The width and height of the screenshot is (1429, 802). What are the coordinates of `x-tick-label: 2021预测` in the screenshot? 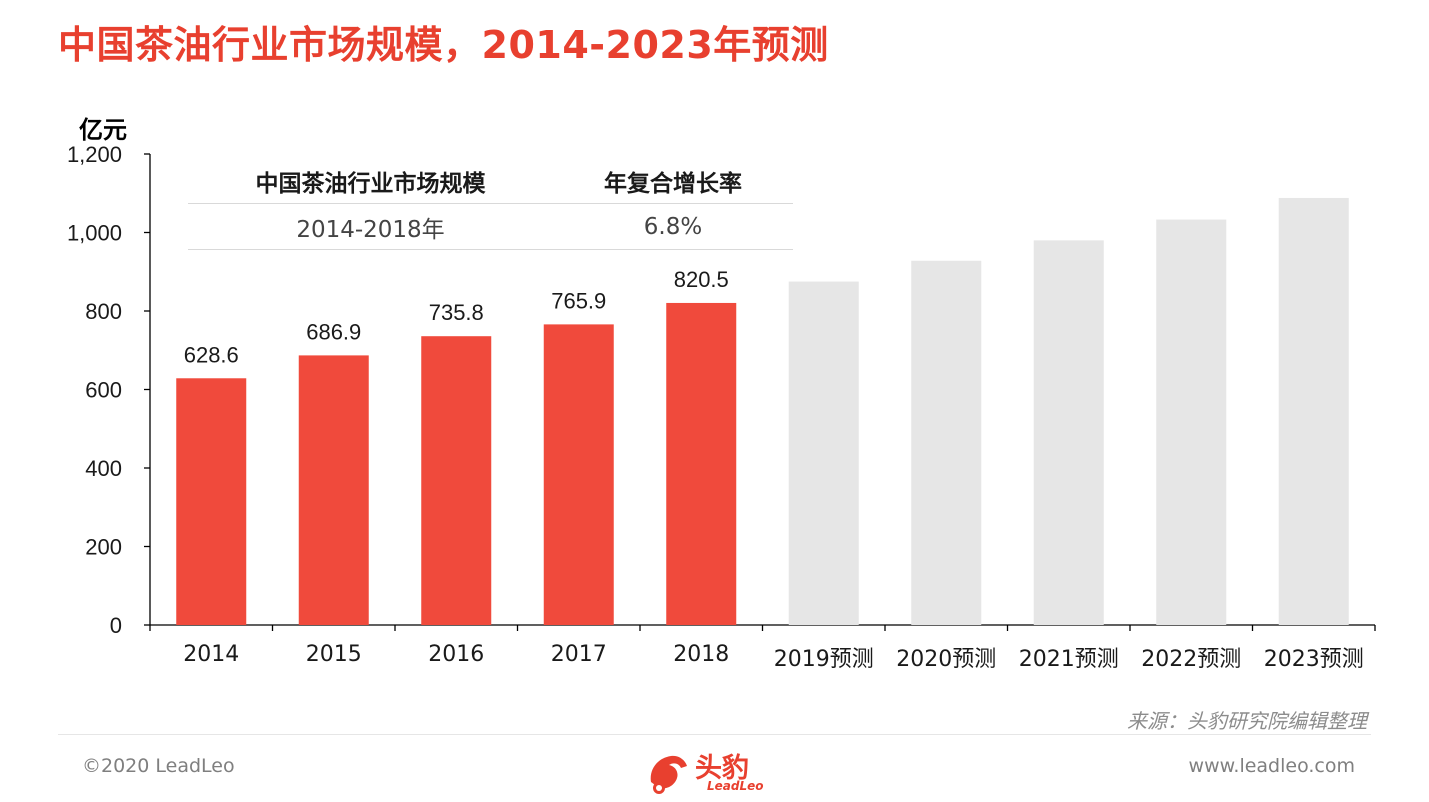 It's located at (1069, 659).